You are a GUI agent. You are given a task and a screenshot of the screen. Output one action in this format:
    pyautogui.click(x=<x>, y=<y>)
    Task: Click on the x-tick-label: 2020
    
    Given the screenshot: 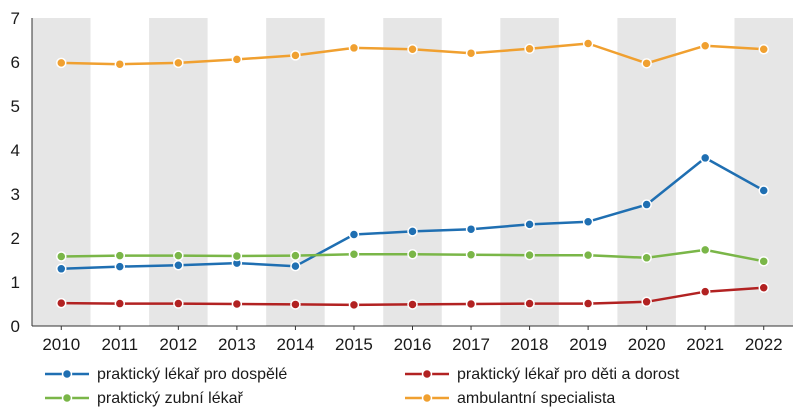 What is the action you would take?
    pyautogui.click(x=647, y=344)
    